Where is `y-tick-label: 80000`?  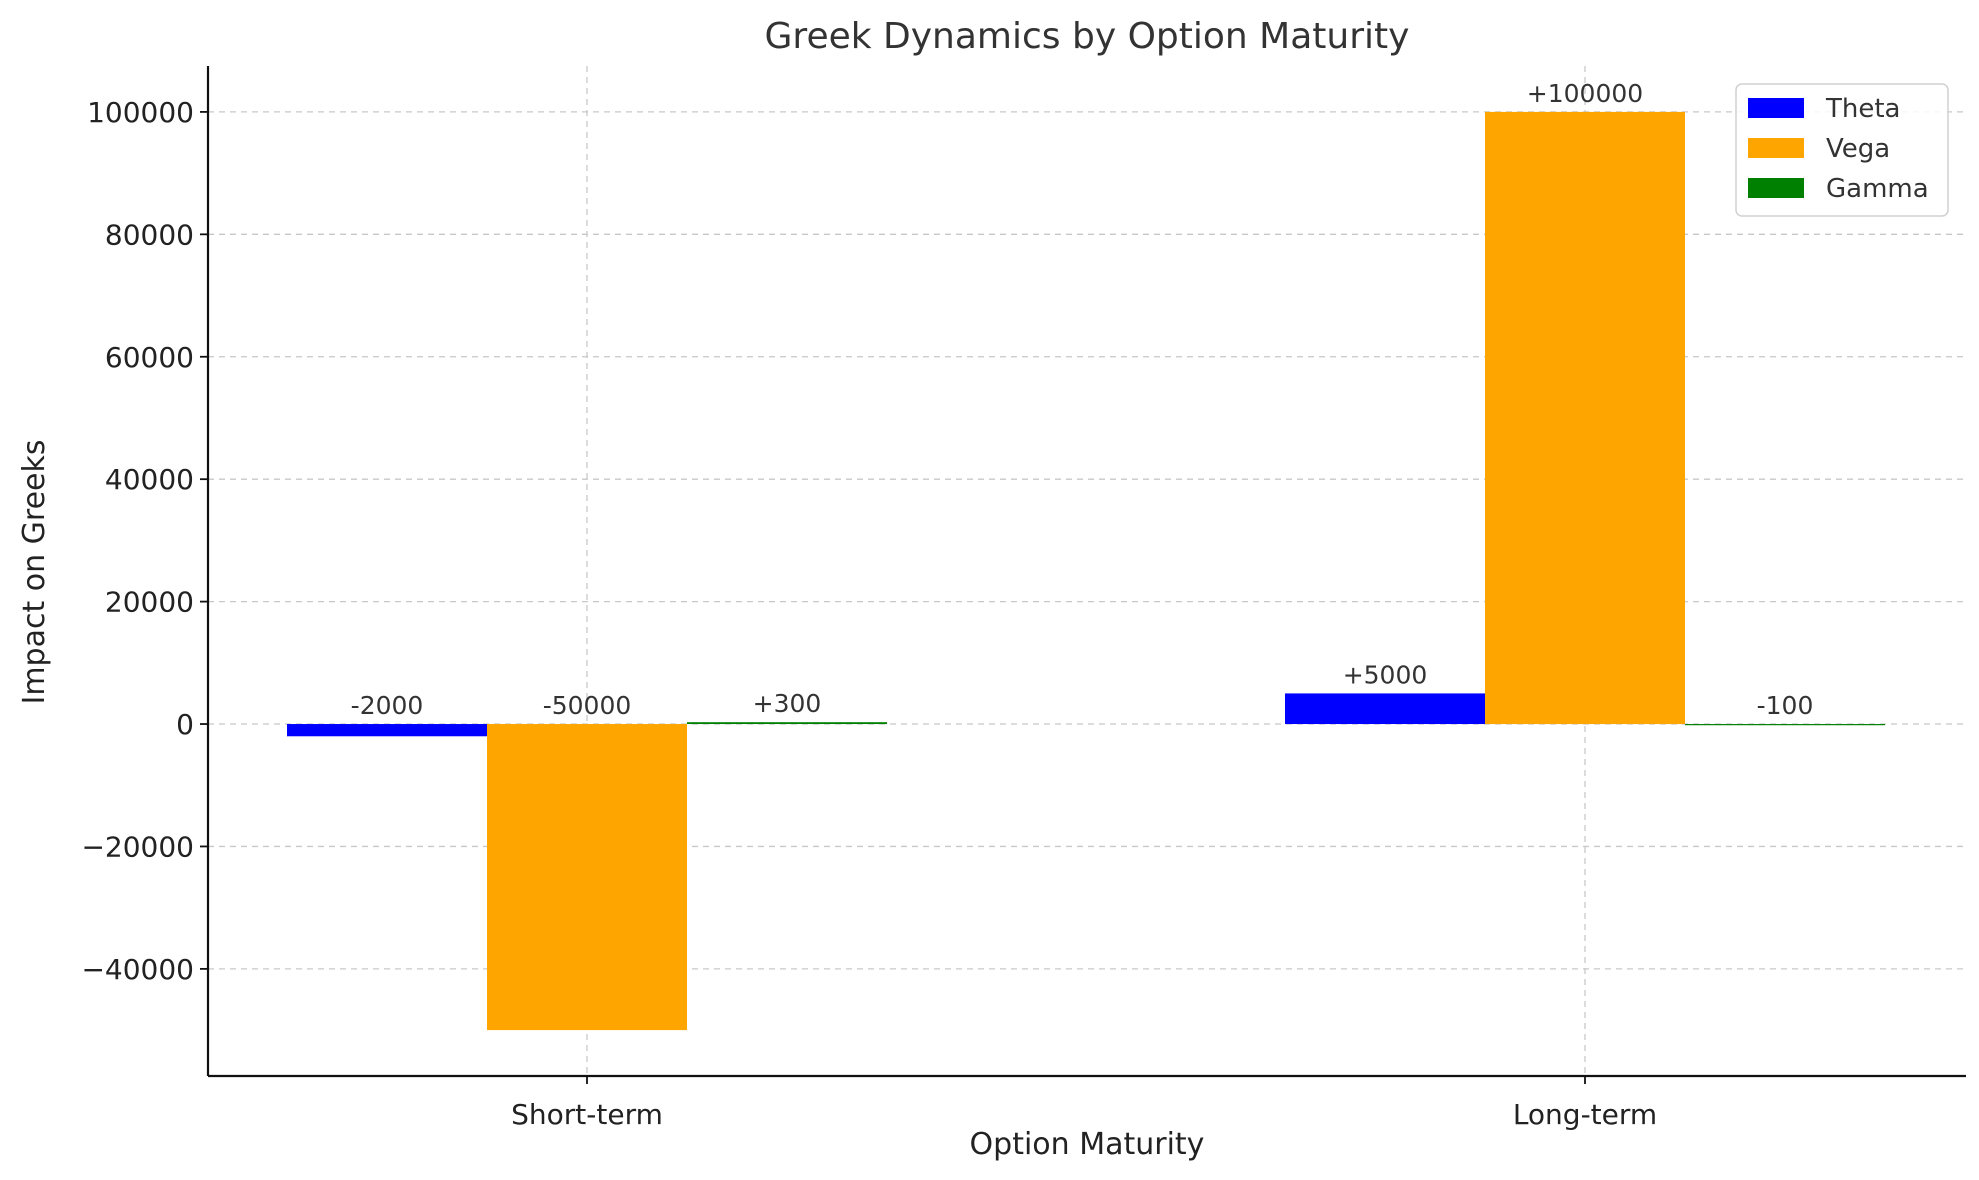
y-tick-label: 80000 is located at coordinates (149, 234).